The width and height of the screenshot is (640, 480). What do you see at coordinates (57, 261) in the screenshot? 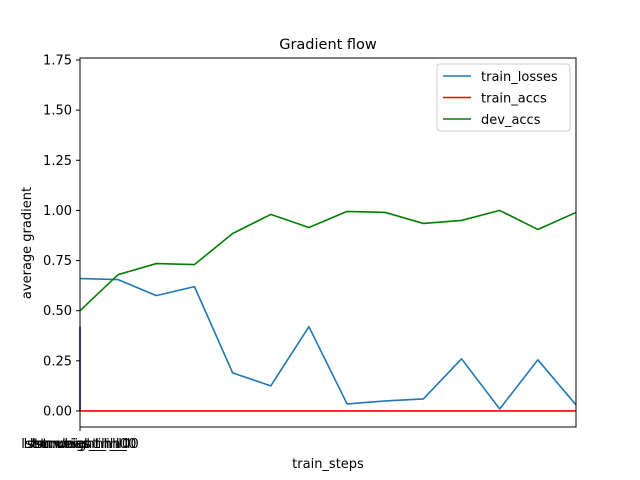
I see `y-tick-label: 0.75` at bounding box center [57, 261].